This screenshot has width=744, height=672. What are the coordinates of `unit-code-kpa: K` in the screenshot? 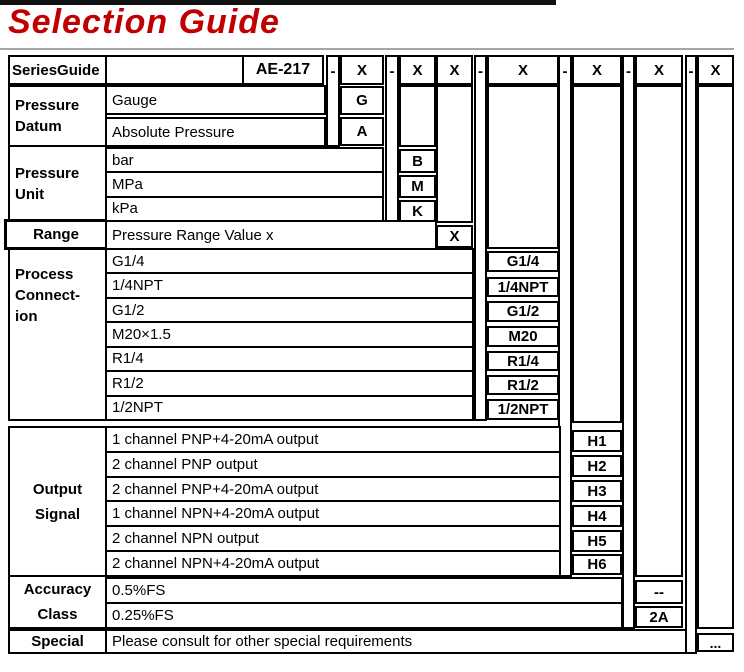 It's located at (417, 211).